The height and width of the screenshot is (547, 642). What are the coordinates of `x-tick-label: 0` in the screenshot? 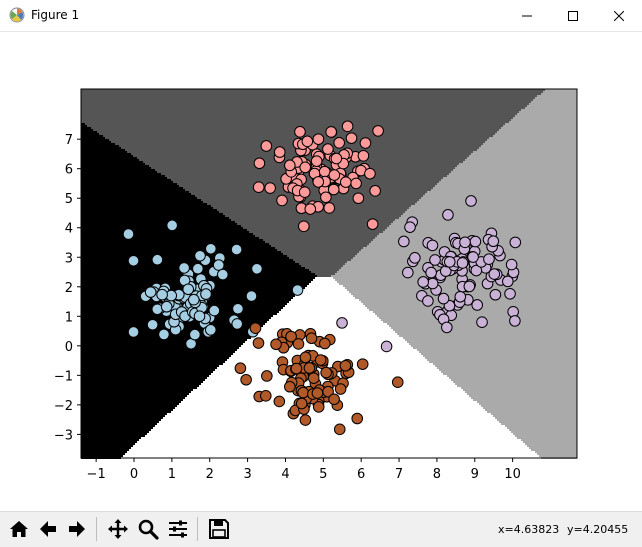 It's located at (134, 474).